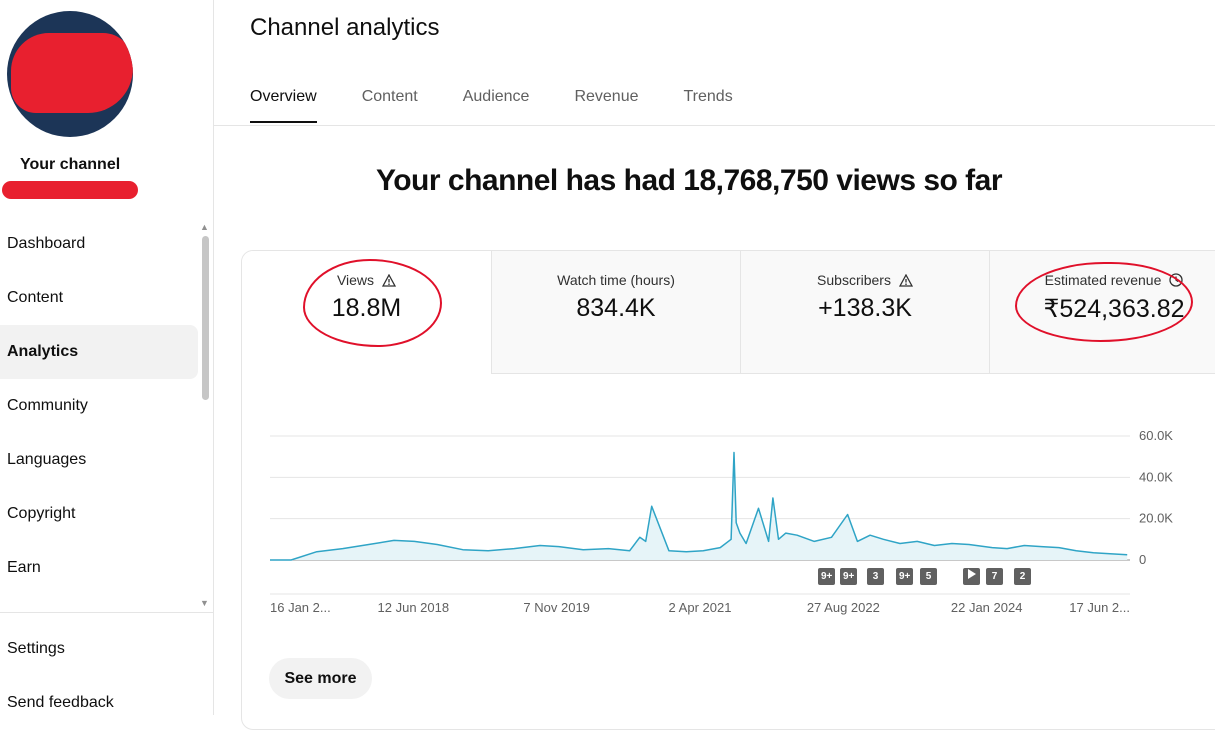 The image size is (1215, 730). What do you see at coordinates (708, 96) in the screenshot?
I see `tab-trends: Trends` at bounding box center [708, 96].